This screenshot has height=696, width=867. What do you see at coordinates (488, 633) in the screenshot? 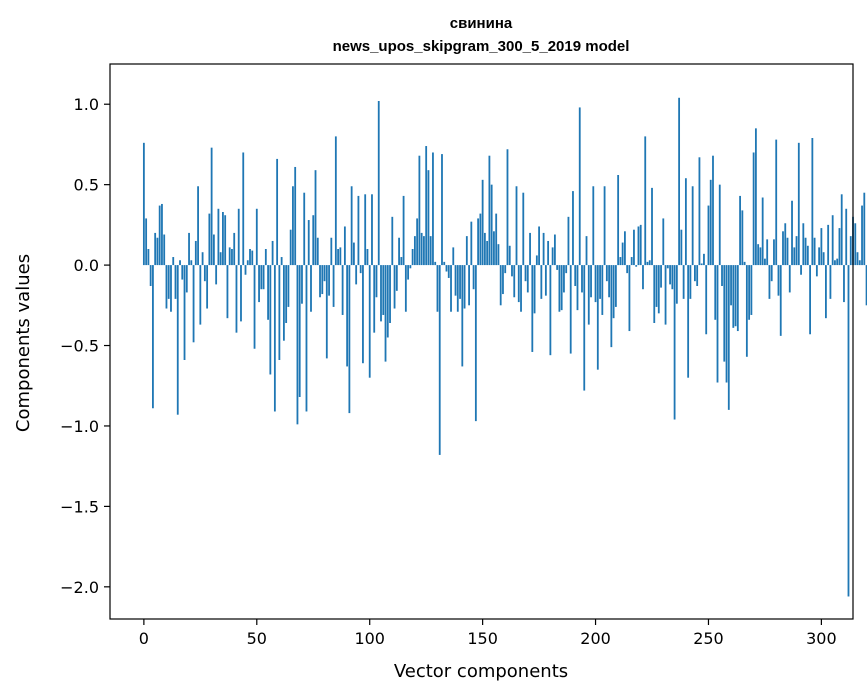
I see `x-axis-ticks: 0 50 100 150 200 250 300` at bounding box center [488, 633].